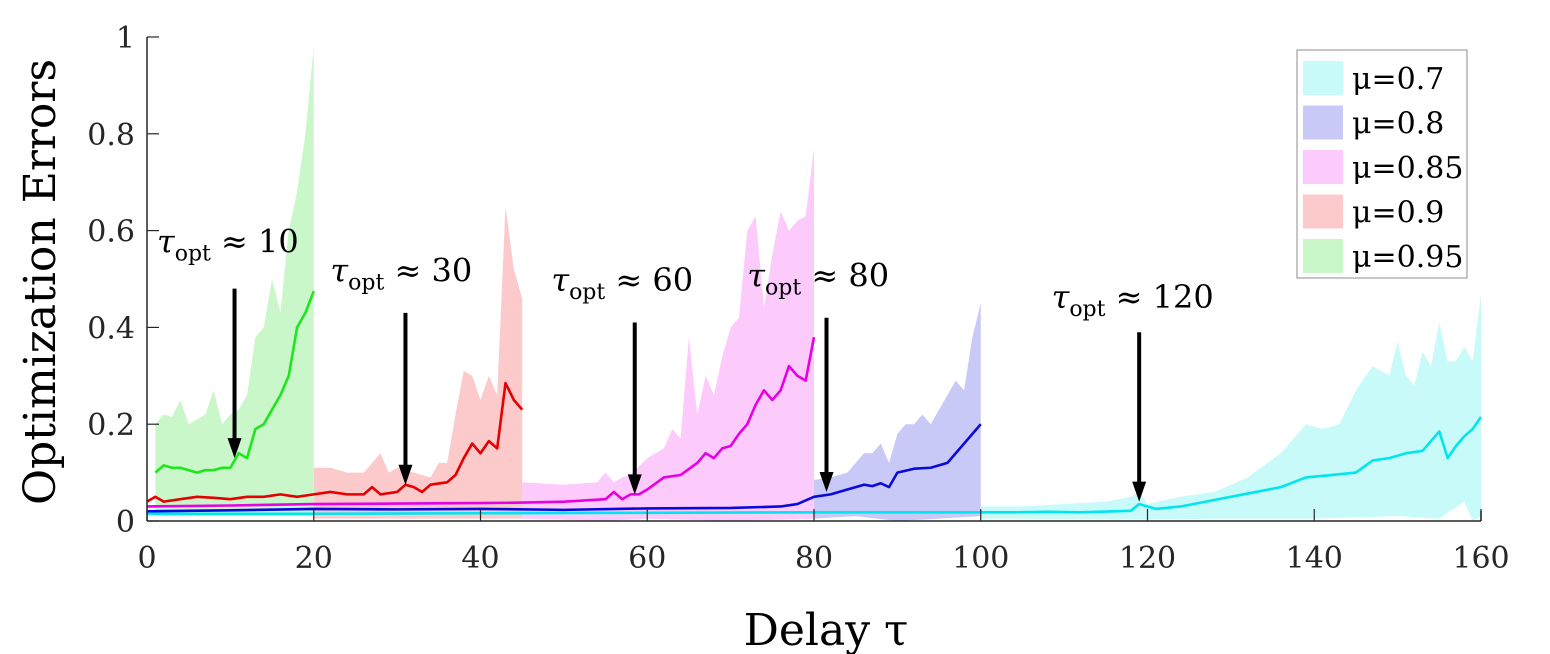 This screenshot has width=1550, height=654. Describe the element at coordinates (111, 135) in the screenshot. I see `y-tick-label: 0.8` at that location.